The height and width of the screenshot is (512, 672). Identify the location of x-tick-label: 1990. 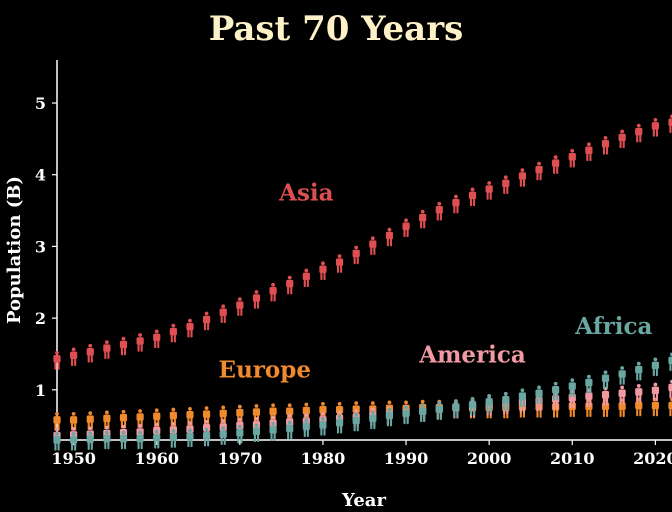
(406, 458).